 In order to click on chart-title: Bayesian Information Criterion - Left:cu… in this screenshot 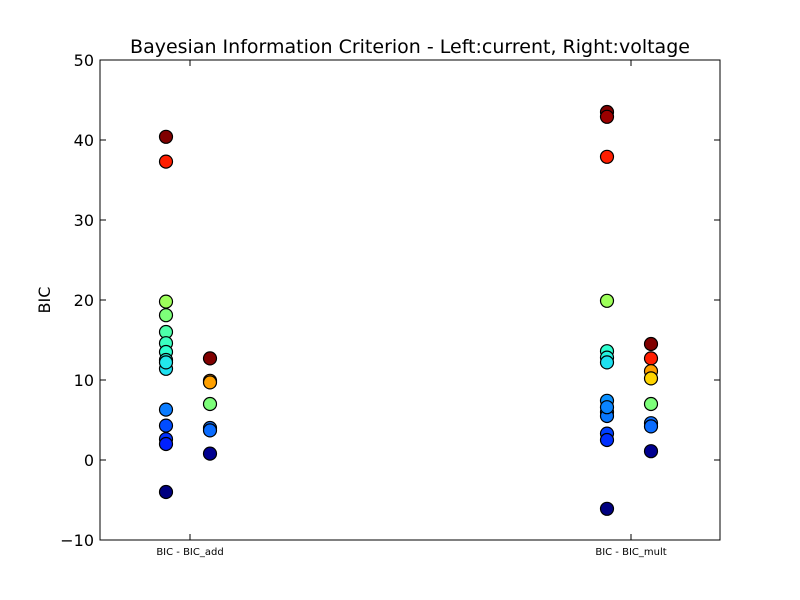, I will do `click(410, 47)`.